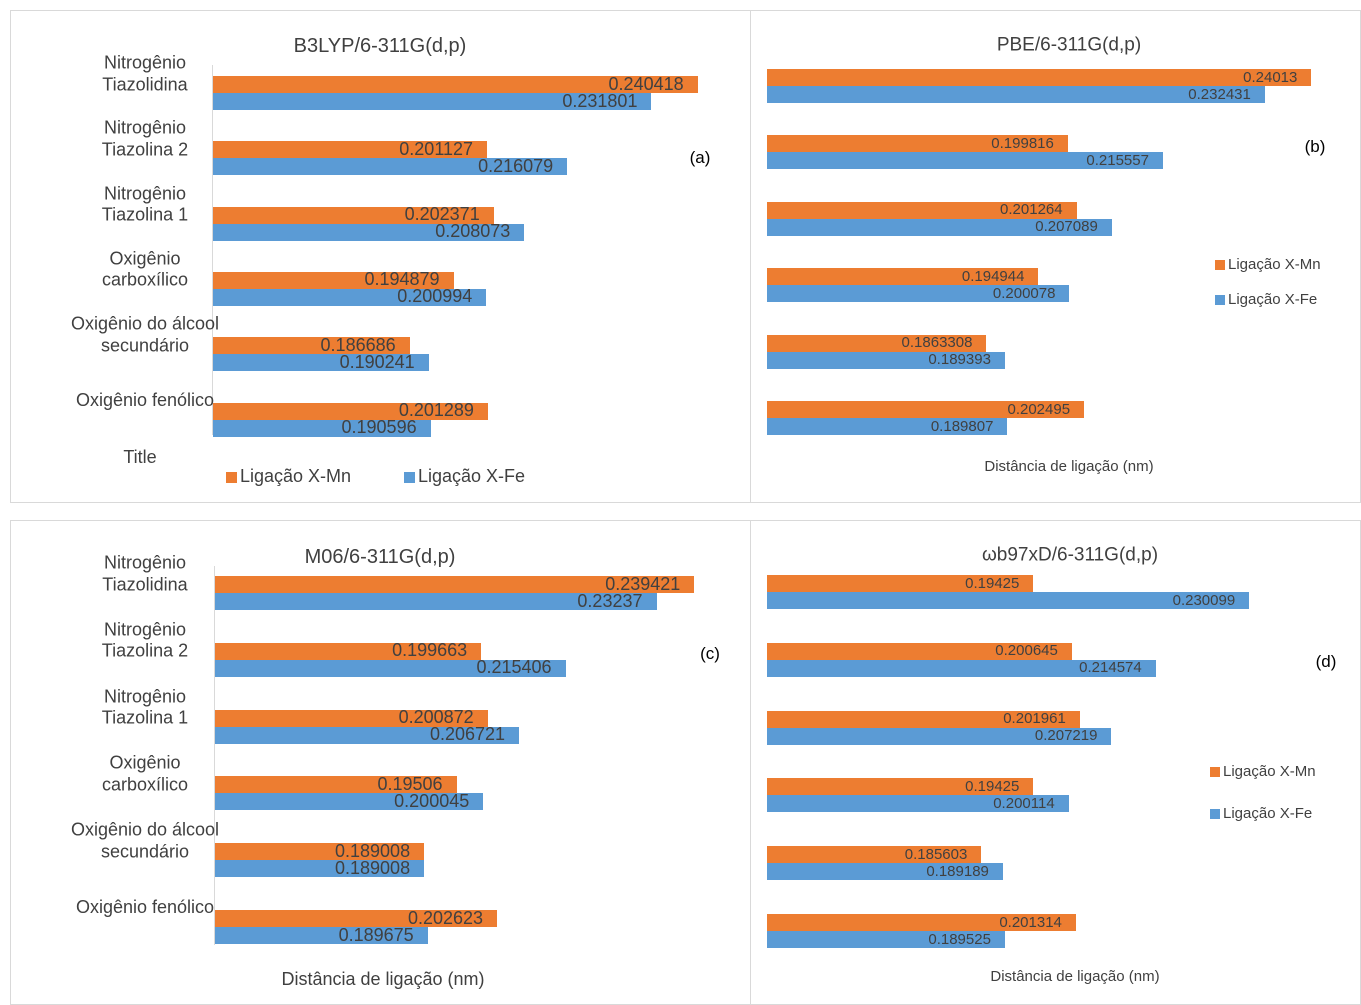  Describe the element at coordinates (514, 667) in the screenshot. I see `data-label: 0.215406` at that location.